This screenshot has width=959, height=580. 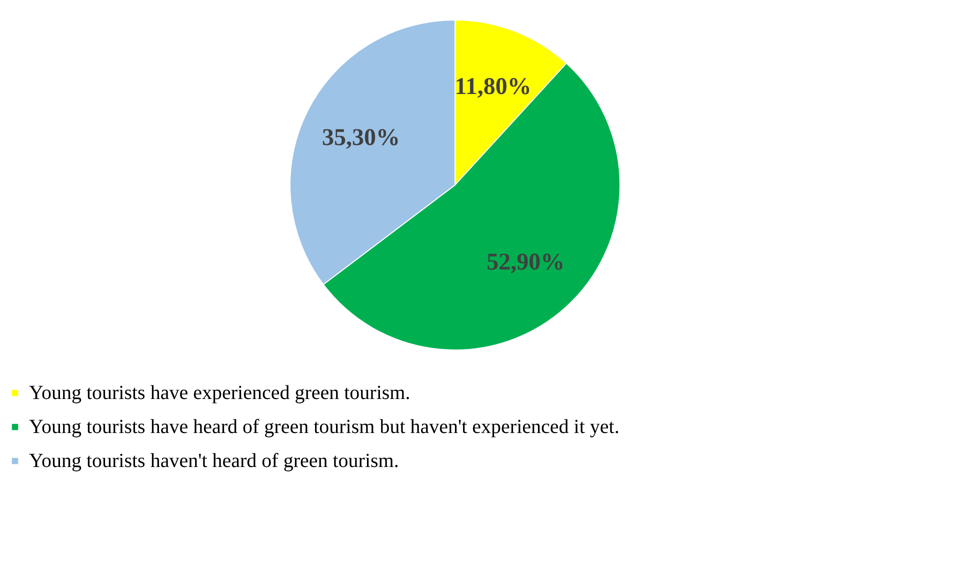 I want to click on legend-label: Young tourists have heard of green tourism but haven't experienced it yet., so click(x=324, y=427).